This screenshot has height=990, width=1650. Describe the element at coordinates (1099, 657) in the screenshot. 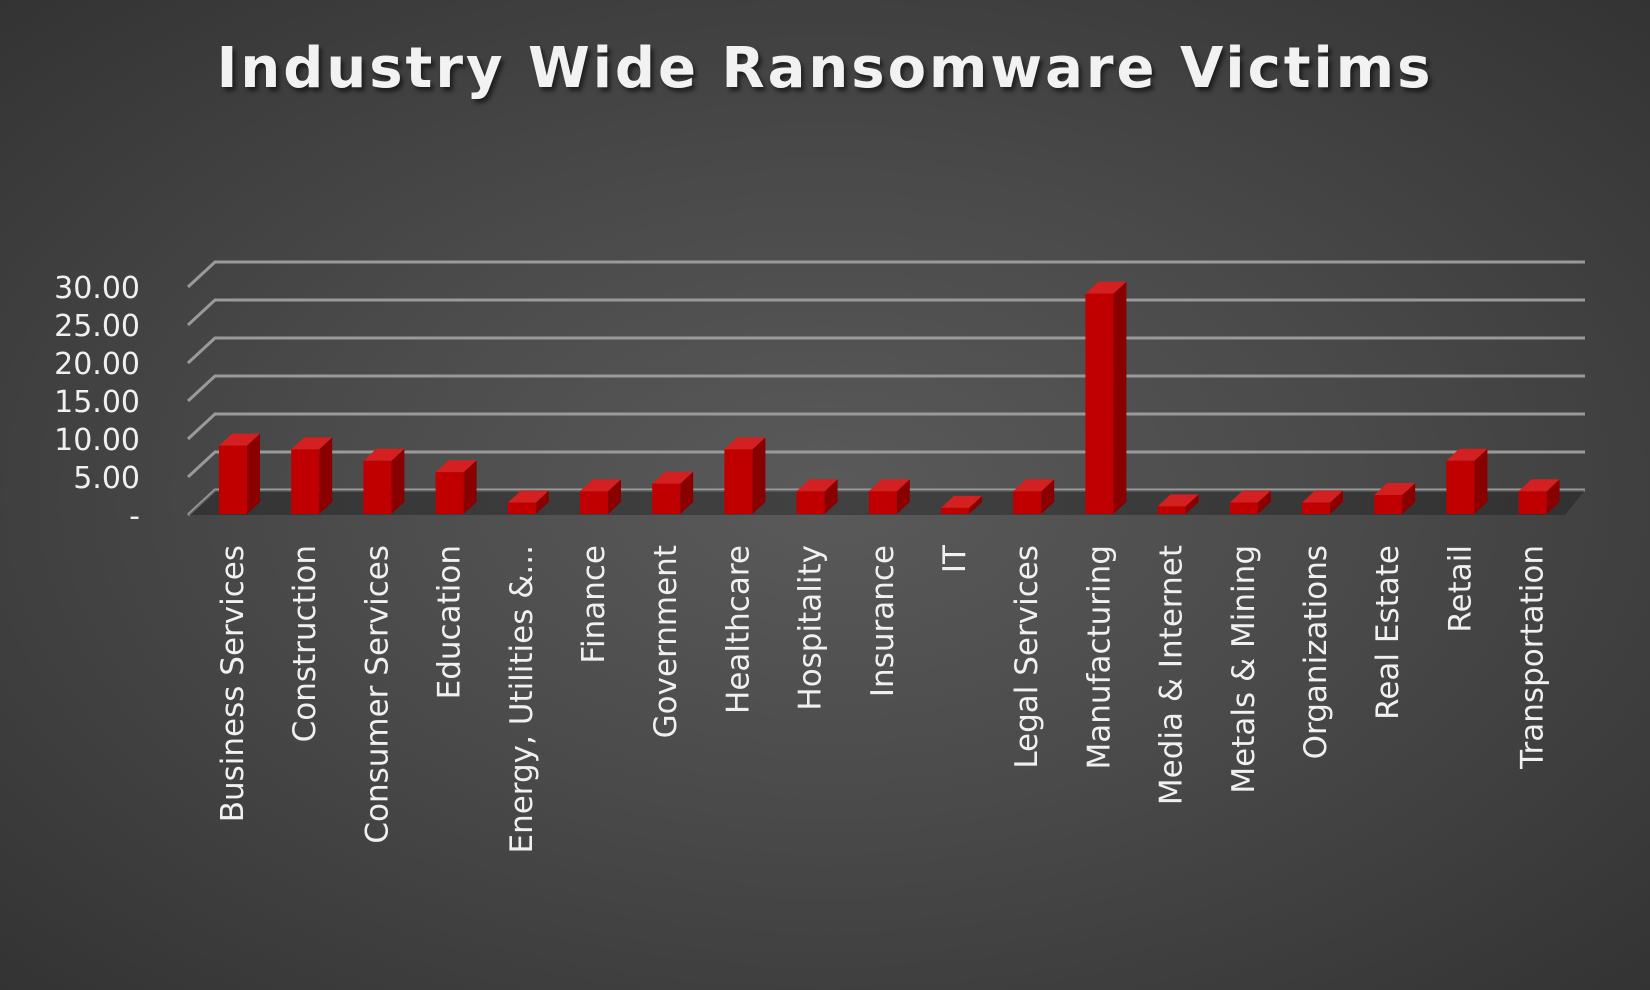

I see `x-tick-label: Manufacturing` at that location.